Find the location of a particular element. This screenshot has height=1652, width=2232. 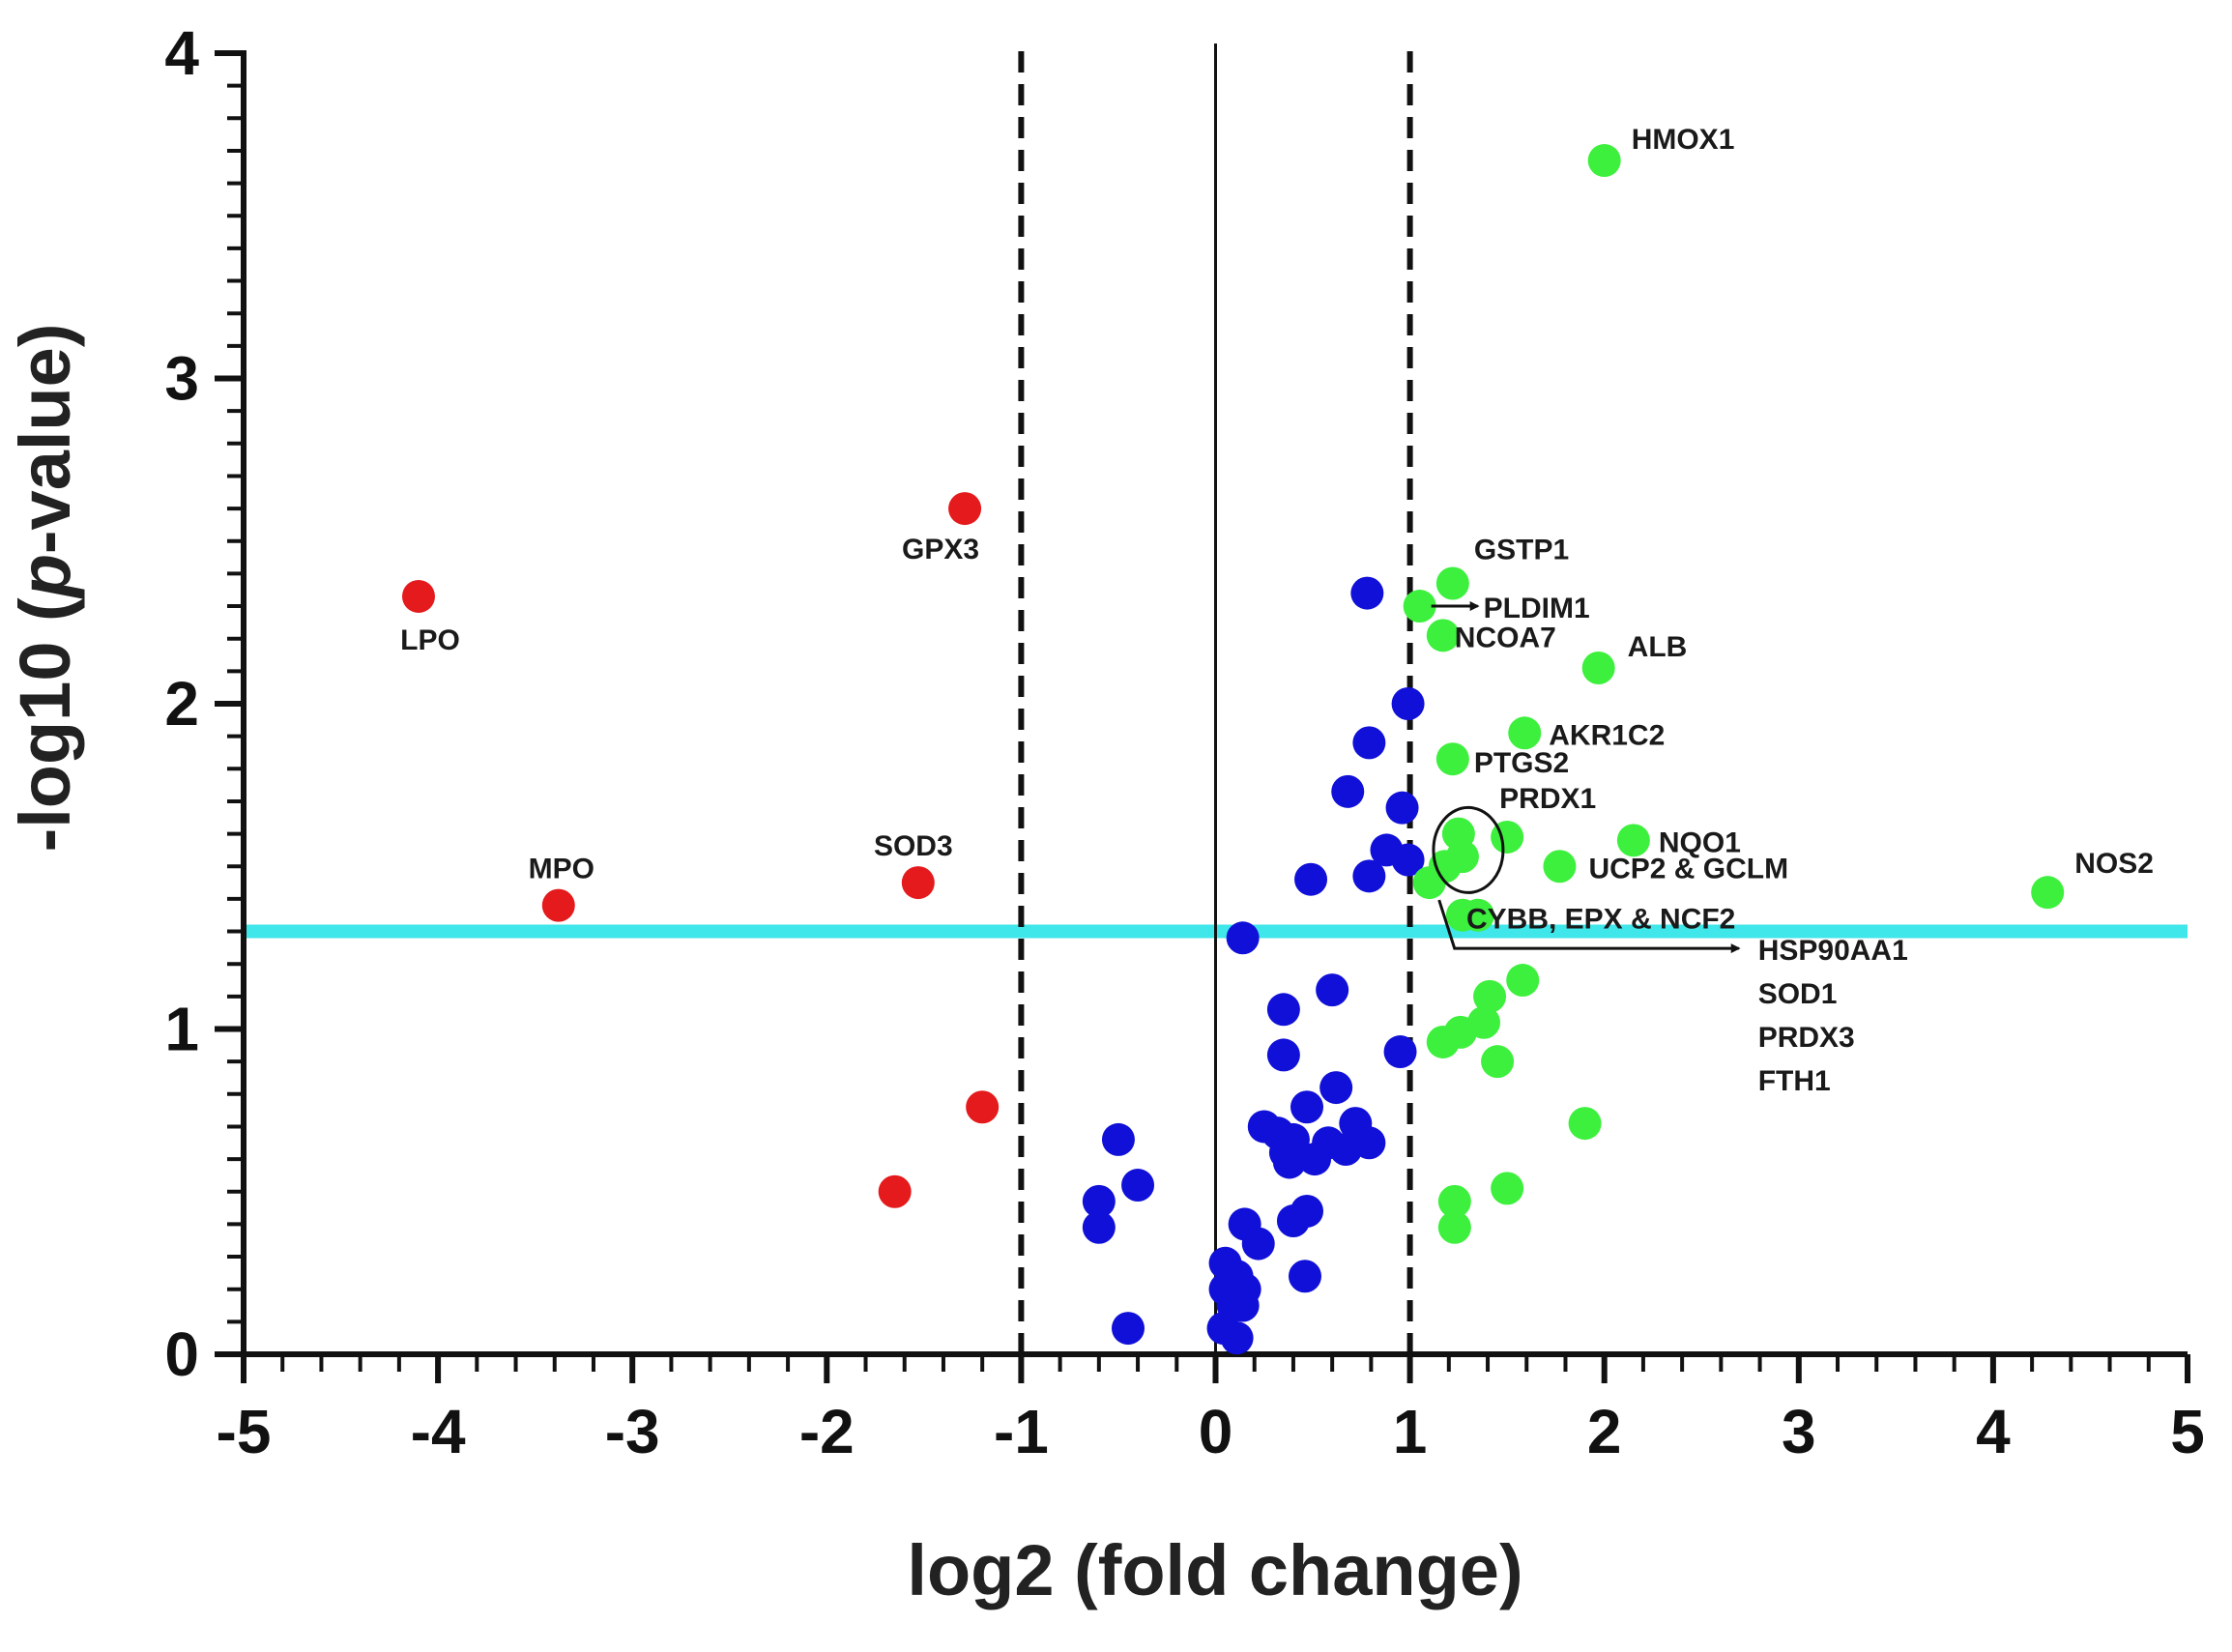

x-tick-label: 4 is located at coordinates (1993, 1431).